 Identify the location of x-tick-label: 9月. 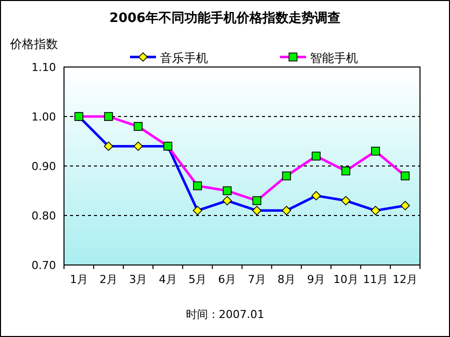
(316, 279).